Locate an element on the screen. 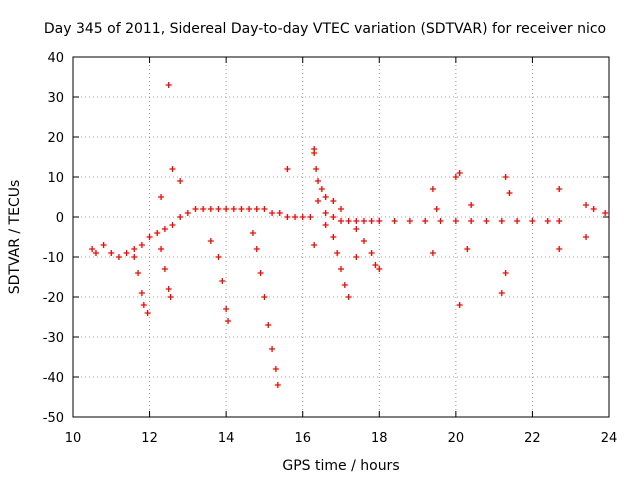 This screenshot has width=640, height=480. y-tick-label: 20 is located at coordinates (55, 138).